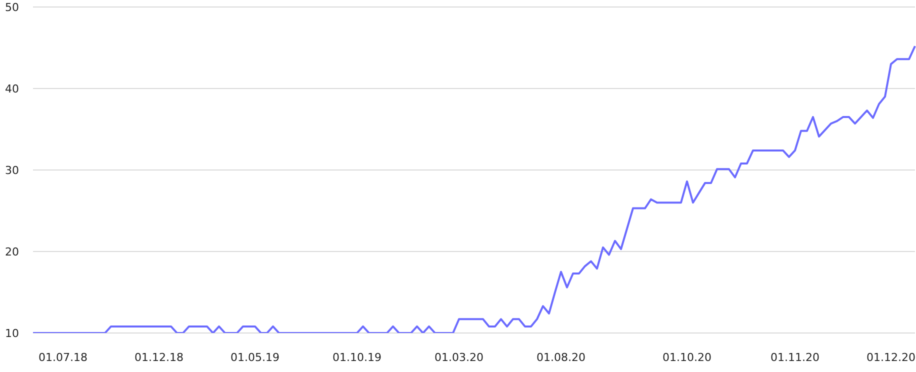 The image size is (916, 372). I want to click on y-tick-label: 40, so click(12, 89).